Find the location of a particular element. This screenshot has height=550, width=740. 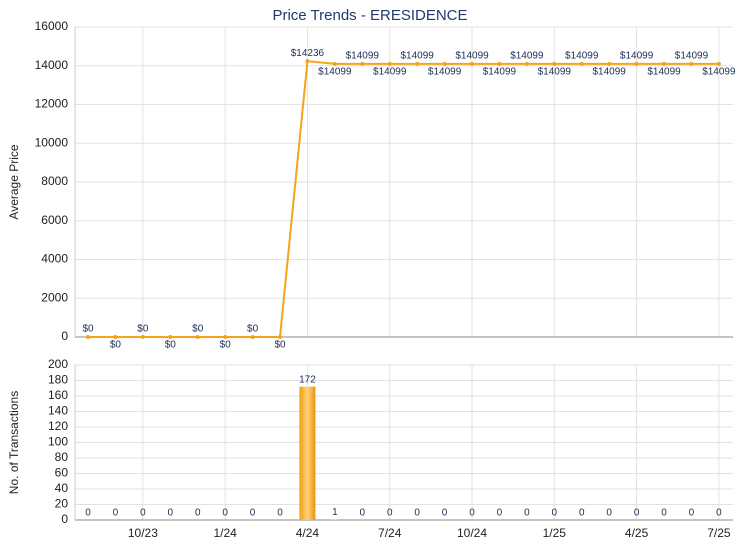

y-tick-label: 10000 is located at coordinates (52, 142).